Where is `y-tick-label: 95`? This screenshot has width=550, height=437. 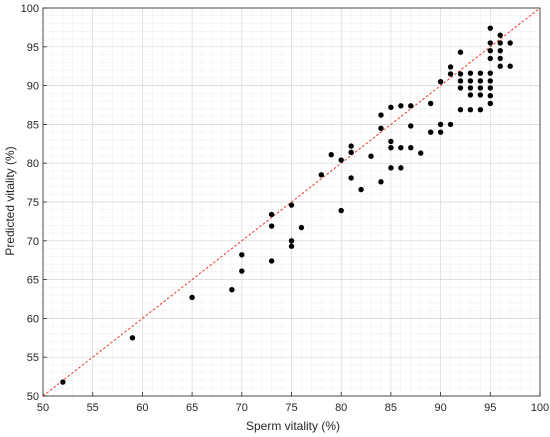 y-tick-label: 95 is located at coordinates (33, 48).